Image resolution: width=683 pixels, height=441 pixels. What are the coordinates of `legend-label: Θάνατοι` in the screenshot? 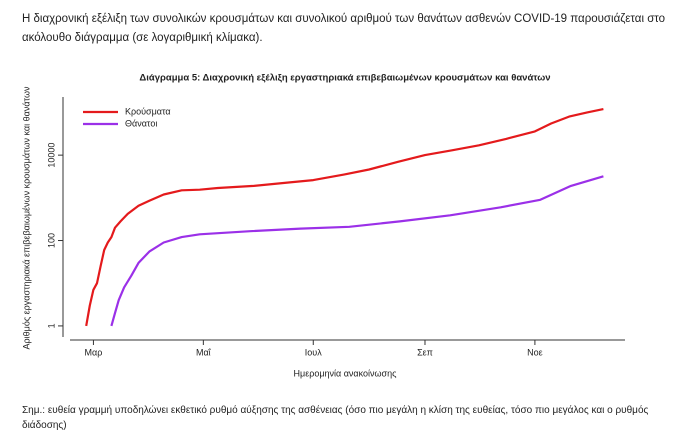 It's located at (141, 123).